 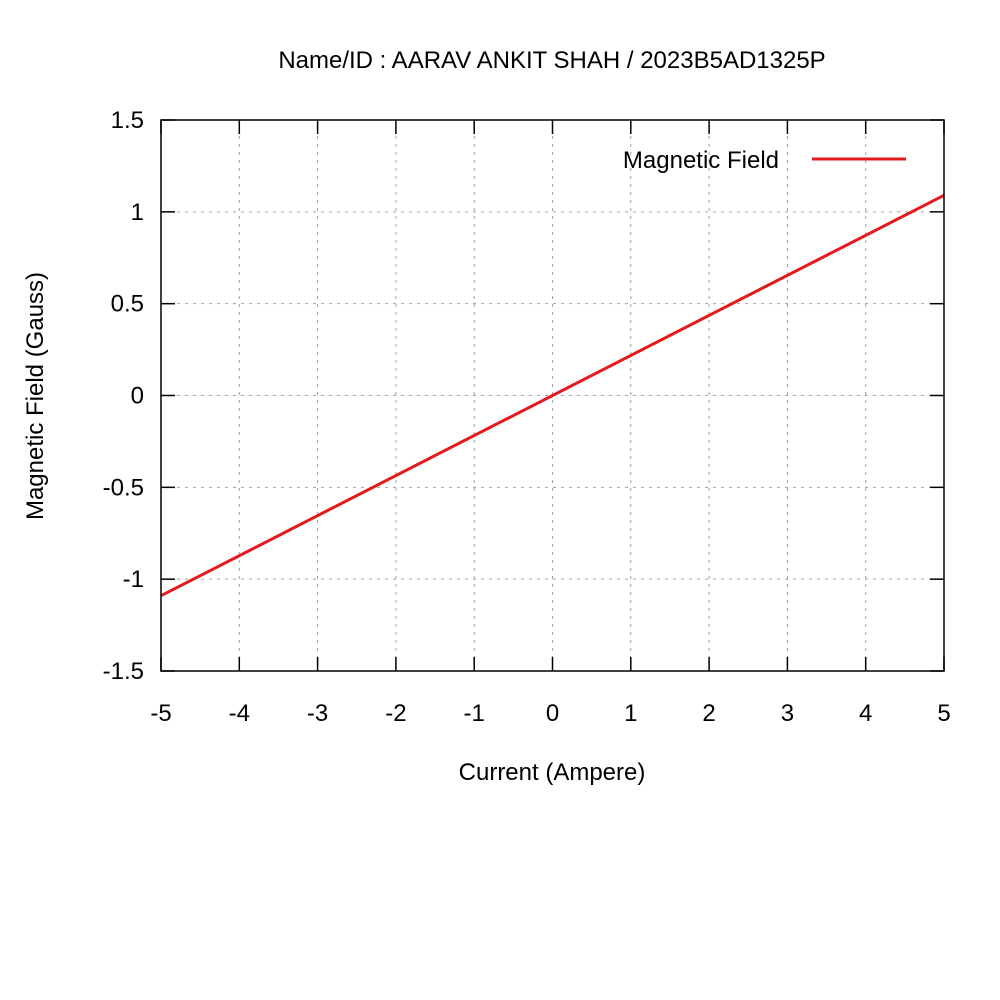 I want to click on x-tick-label: -1, so click(x=474, y=713).